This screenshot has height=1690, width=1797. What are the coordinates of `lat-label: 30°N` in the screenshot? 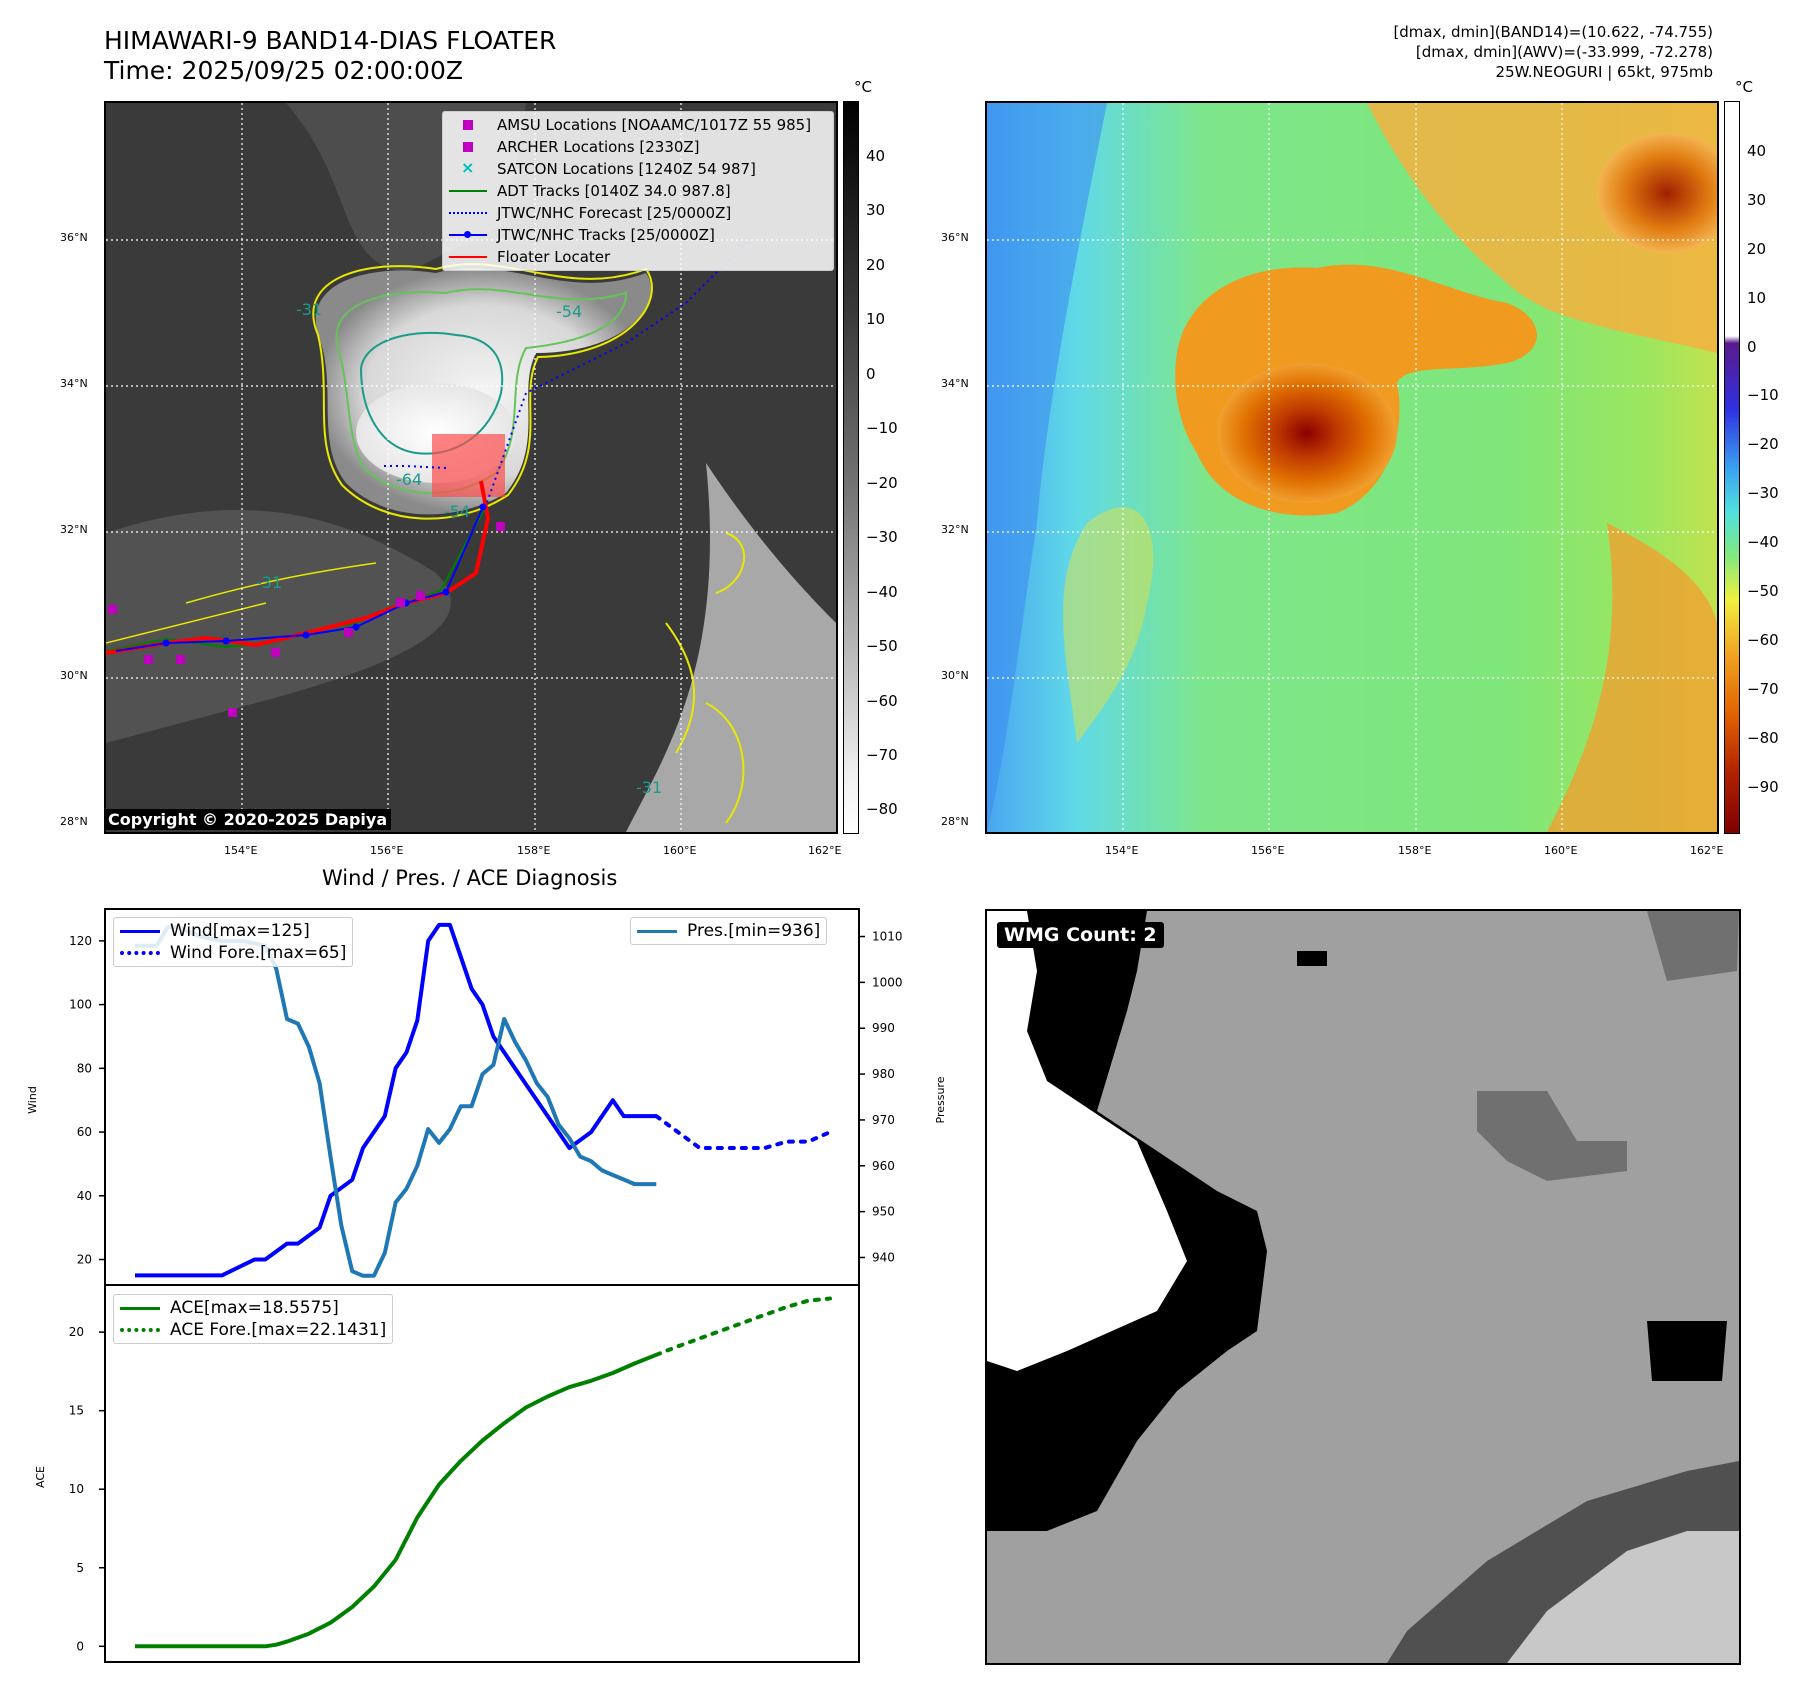 It's located at (955, 675).